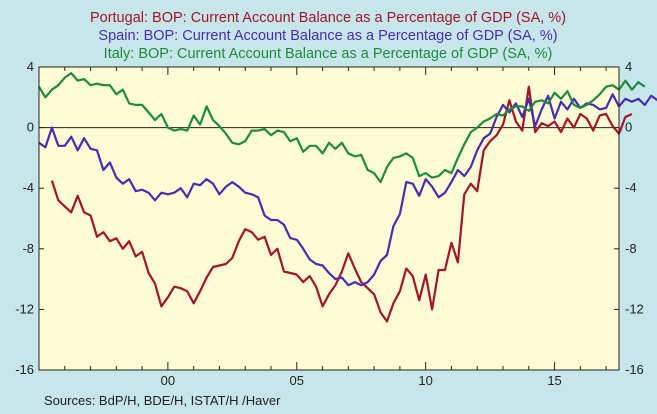 Image resolution: width=657 pixels, height=414 pixels. Describe the element at coordinates (425, 380) in the screenshot. I see `x-tick-label: 10` at that location.